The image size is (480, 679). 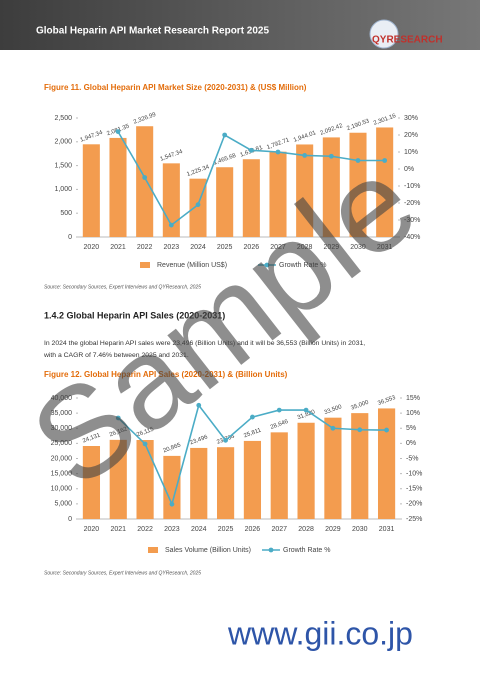 What do you see at coordinates (66, 213) in the screenshot?
I see `y-tick-label: 500` at bounding box center [66, 213].